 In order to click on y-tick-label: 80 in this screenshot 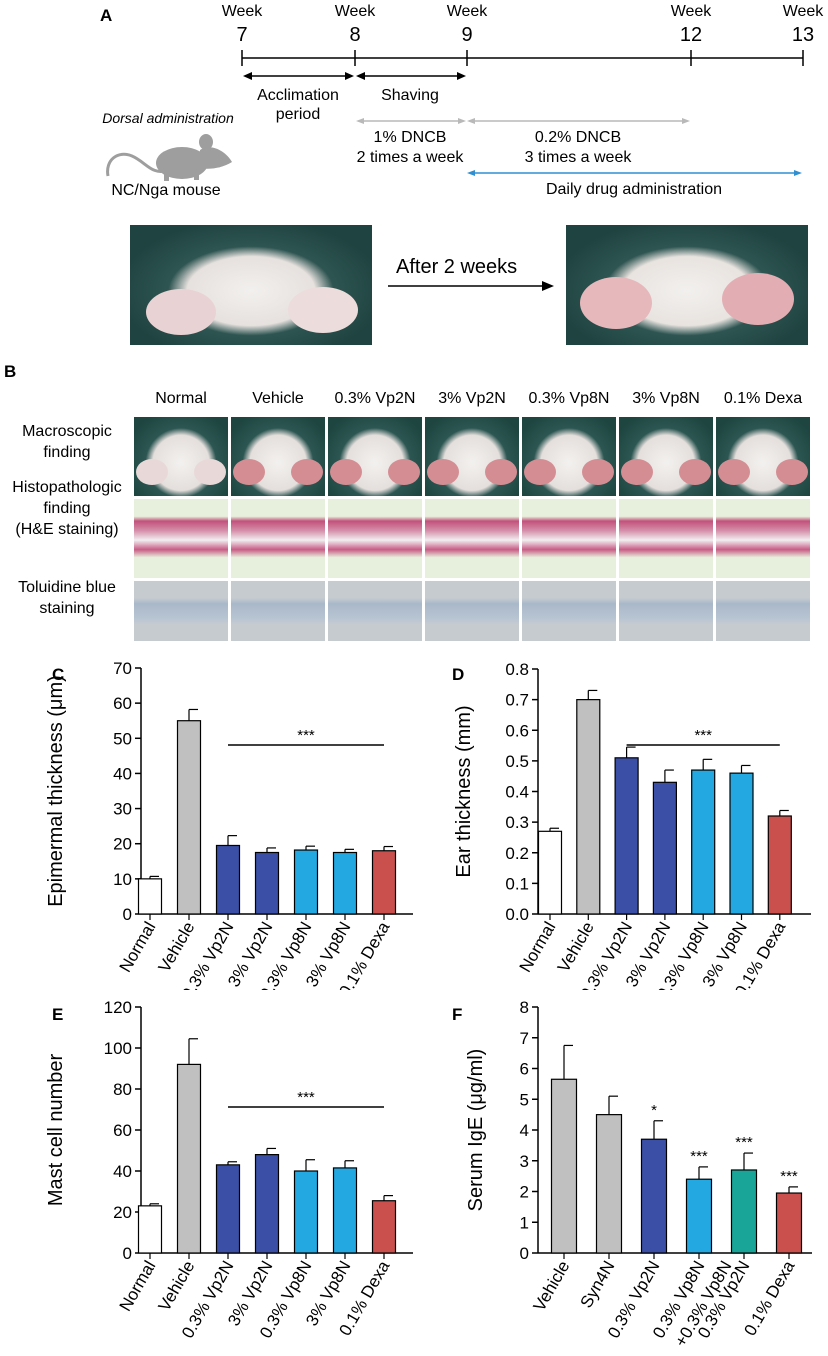, I will do `click(122, 1089)`.